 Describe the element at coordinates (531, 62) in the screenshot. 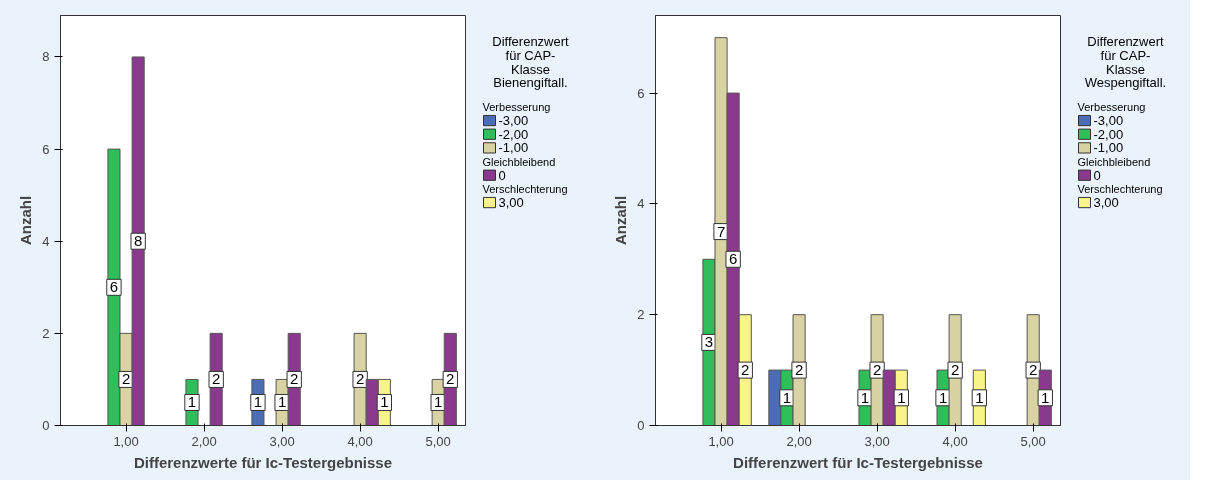

I see `legend-title: Differenzwert für CAP- Klasse Bienengiftall.` at that location.